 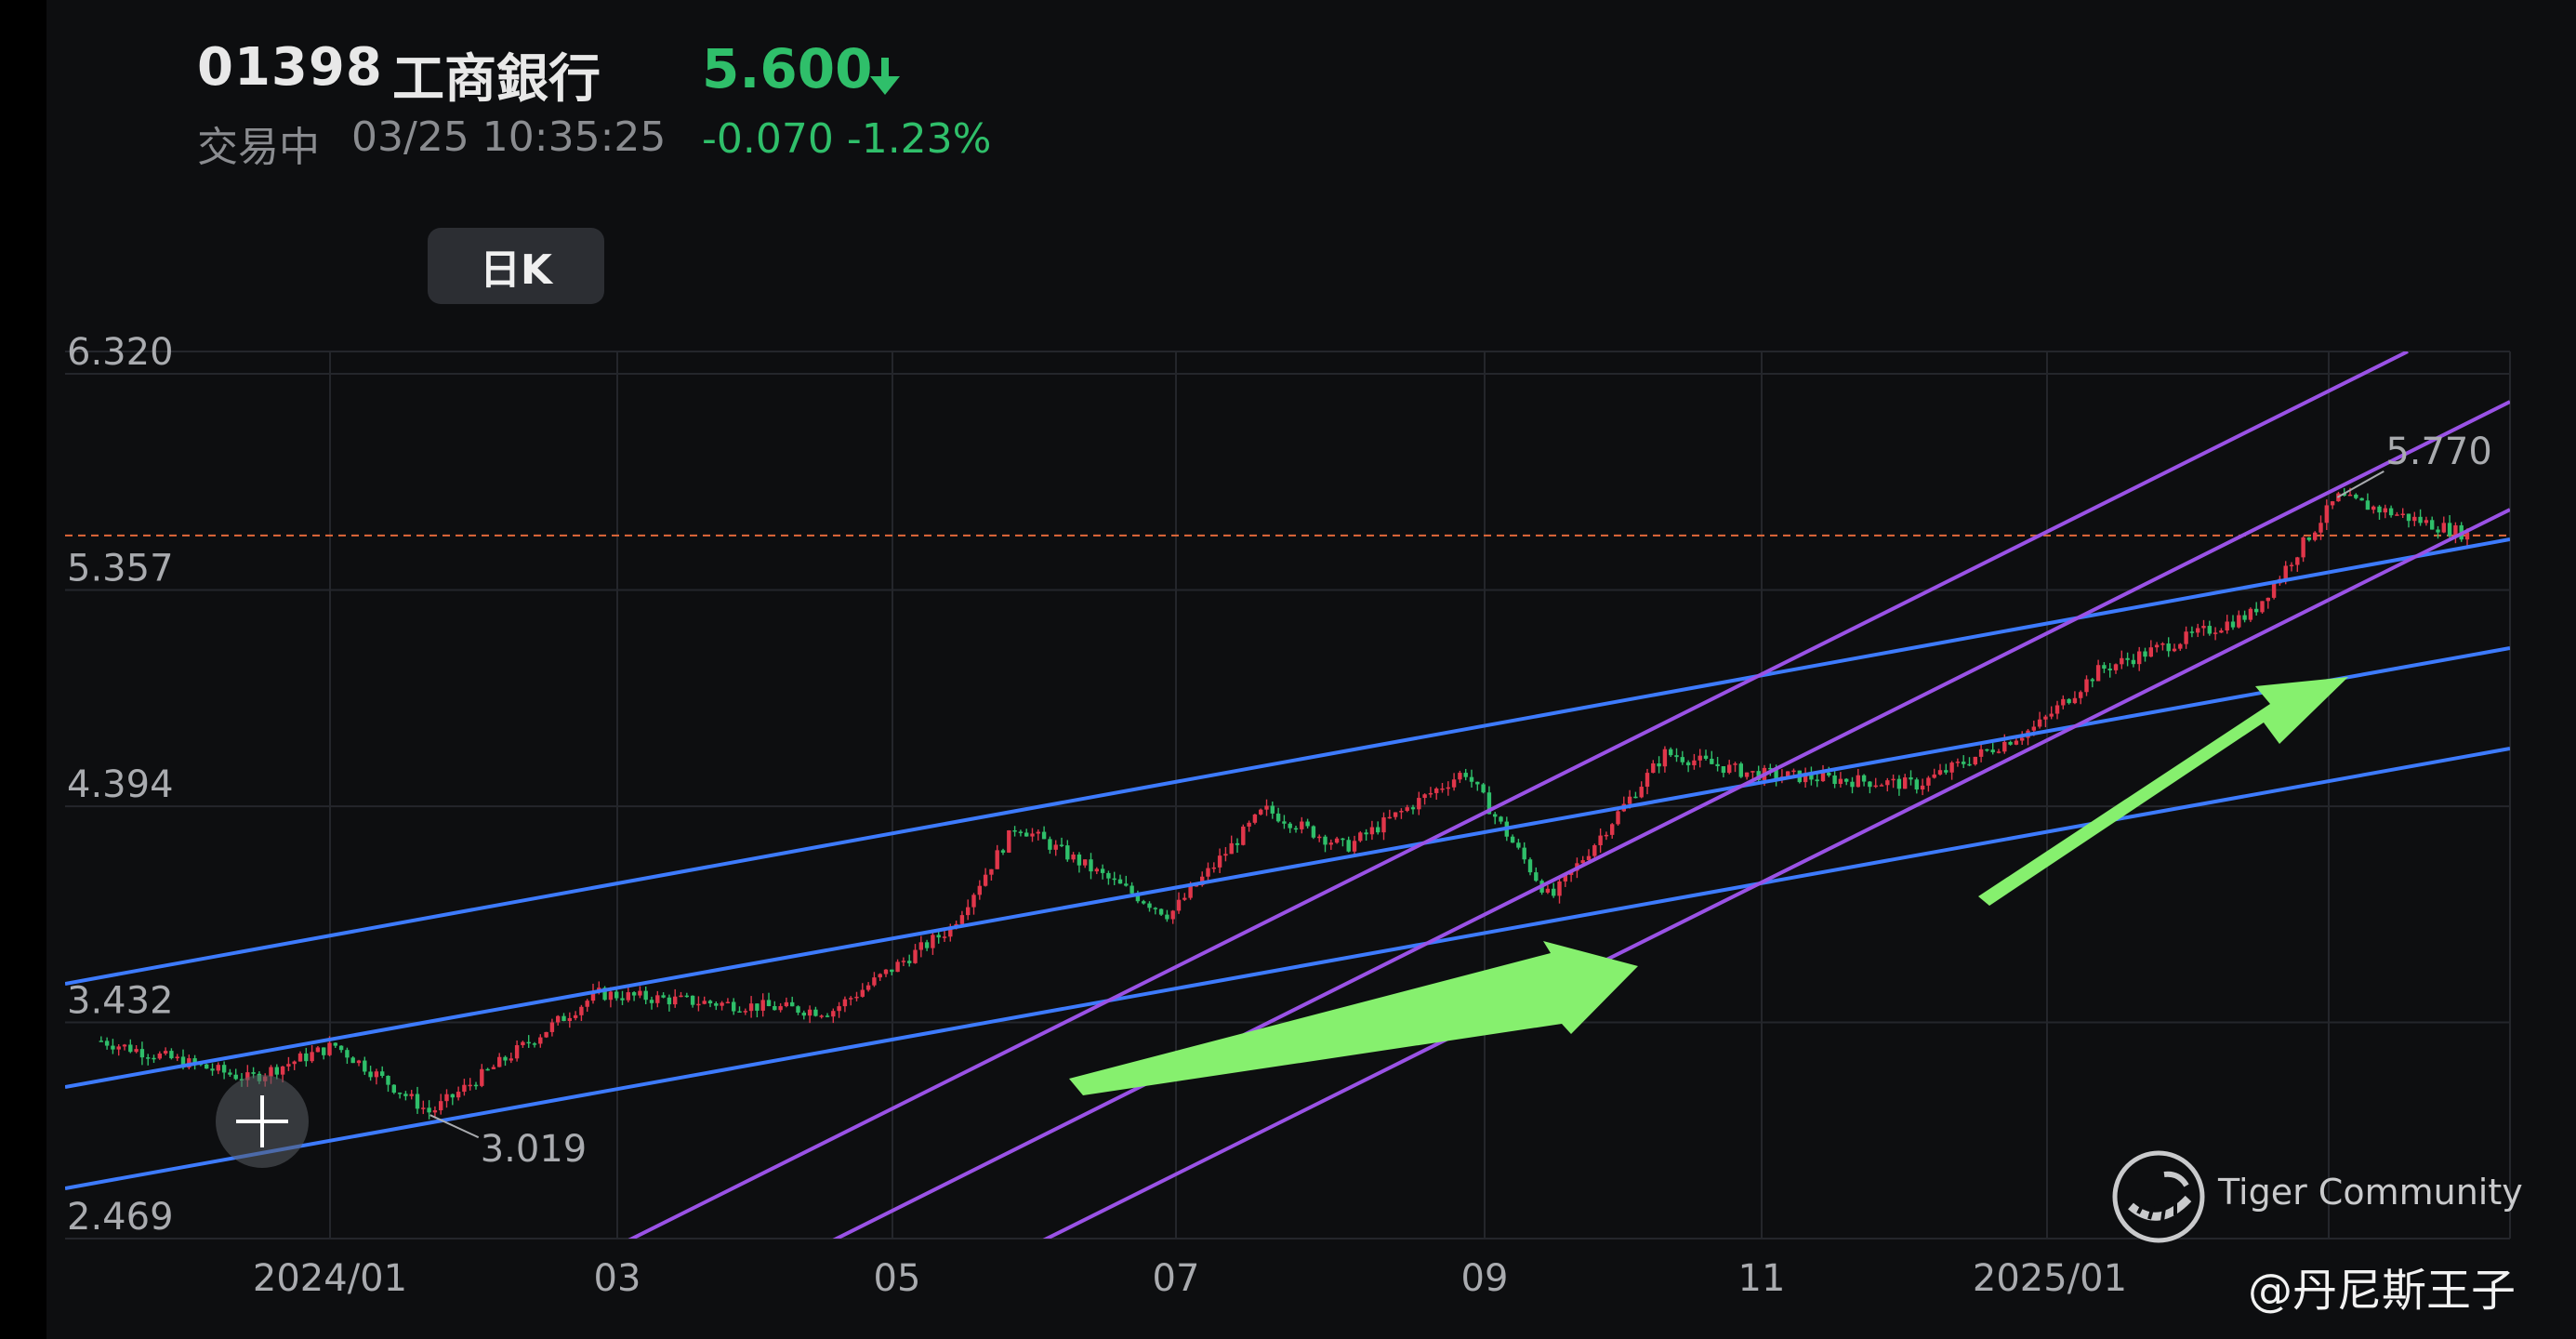 What do you see at coordinates (897, 1278) in the screenshot?
I see `x-tick-label: 05` at bounding box center [897, 1278].